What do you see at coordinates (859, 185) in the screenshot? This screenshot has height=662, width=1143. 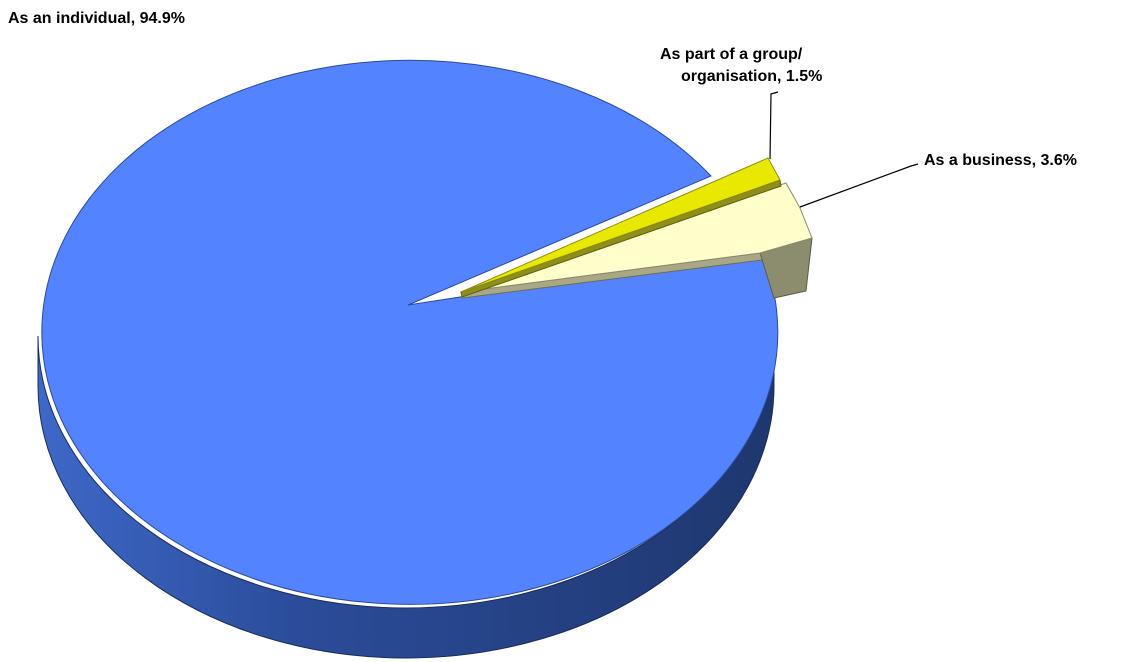 I see `leader-line-business` at bounding box center [859, 185].